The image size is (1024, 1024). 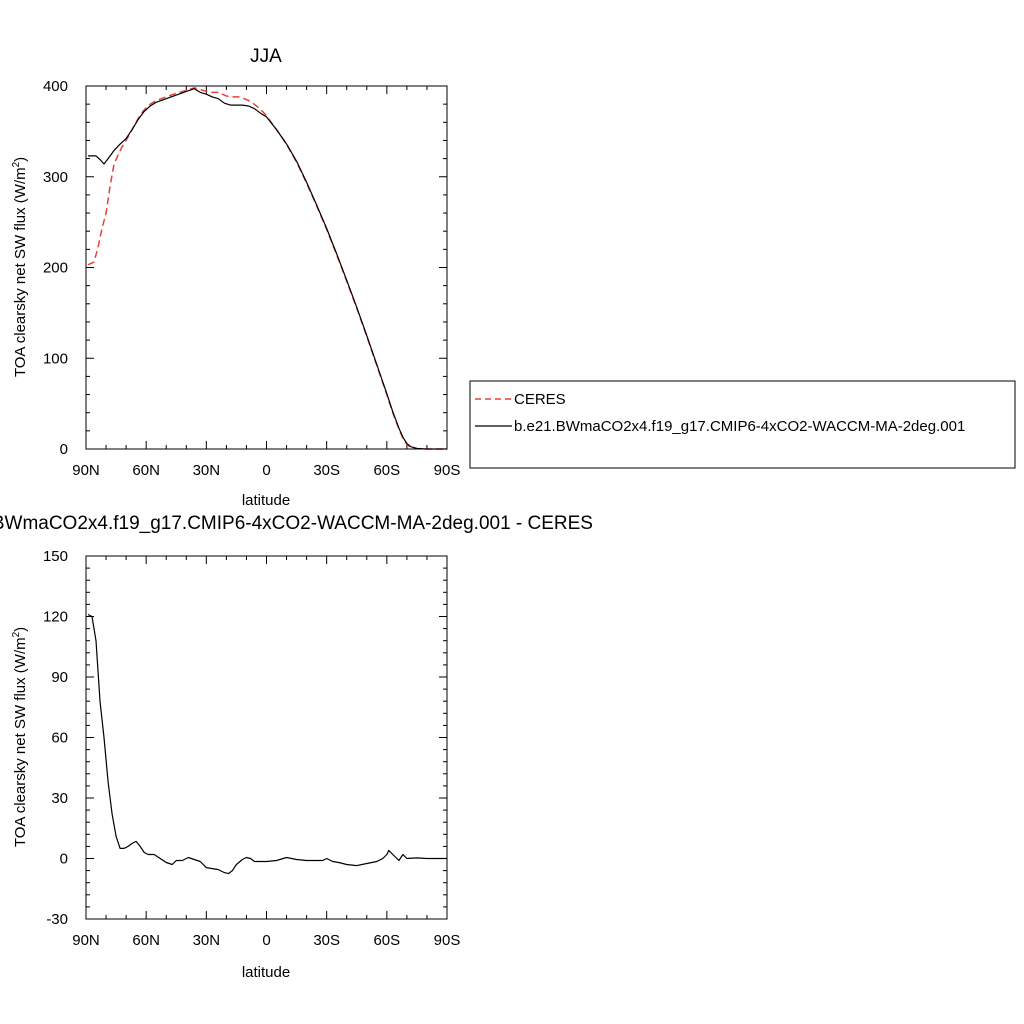 I want to click on top-y-axis-label: TOA clearsky net SW flux (W/m2), so click(x=20, y=267).